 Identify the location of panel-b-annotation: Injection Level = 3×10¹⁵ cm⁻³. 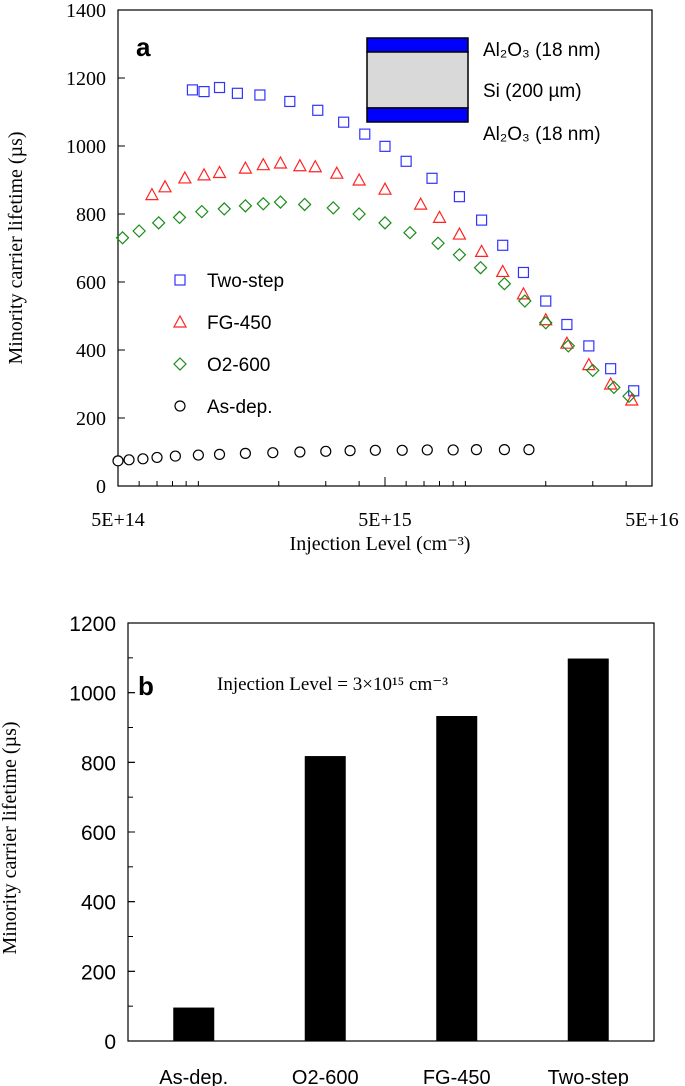
(332, 684).